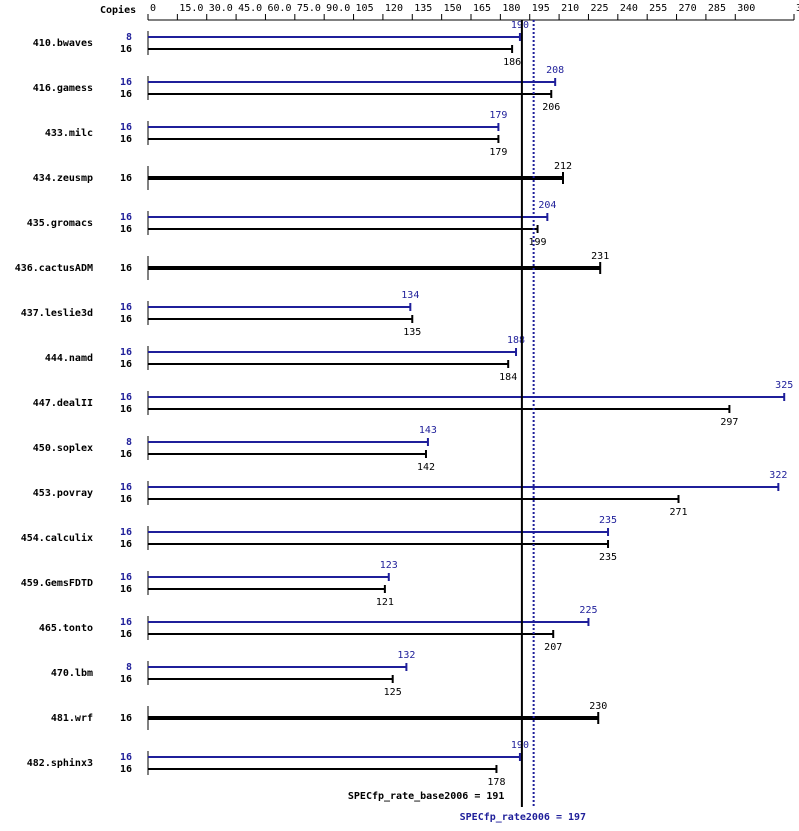 The image size is (799, 831). I want to click on value-label: 121, so click(385, 602).